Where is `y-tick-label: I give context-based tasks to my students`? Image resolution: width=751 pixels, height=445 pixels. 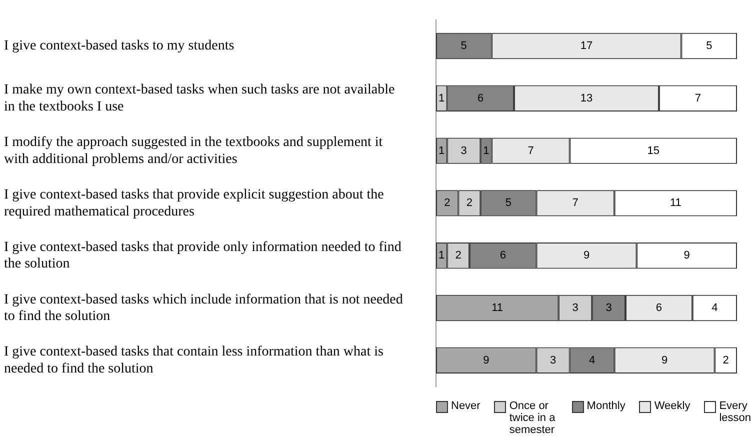
y-tick-label: I give context-based tasks to my students is located at coordinates (119, 46).